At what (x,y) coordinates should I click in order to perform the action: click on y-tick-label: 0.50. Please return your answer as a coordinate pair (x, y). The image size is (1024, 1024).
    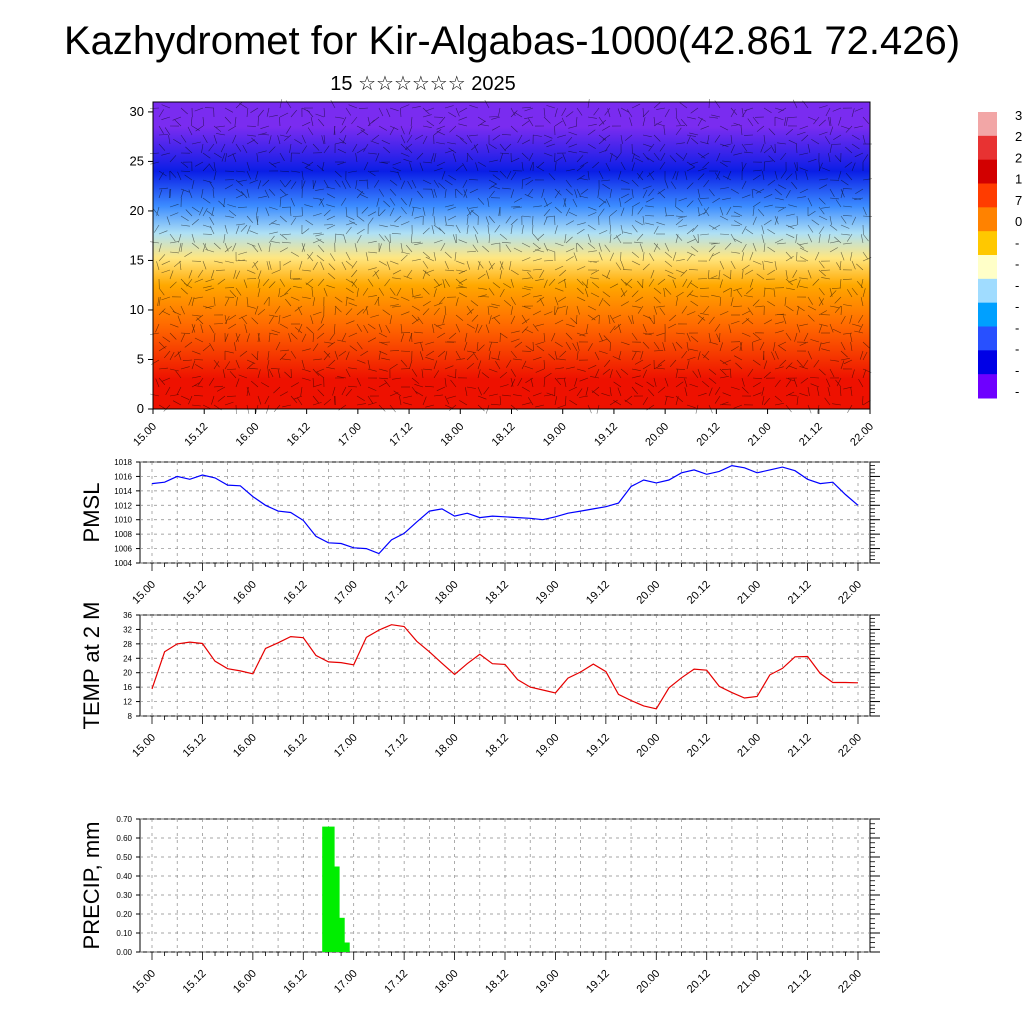
    Looking at the image, I should click on (124, 857).